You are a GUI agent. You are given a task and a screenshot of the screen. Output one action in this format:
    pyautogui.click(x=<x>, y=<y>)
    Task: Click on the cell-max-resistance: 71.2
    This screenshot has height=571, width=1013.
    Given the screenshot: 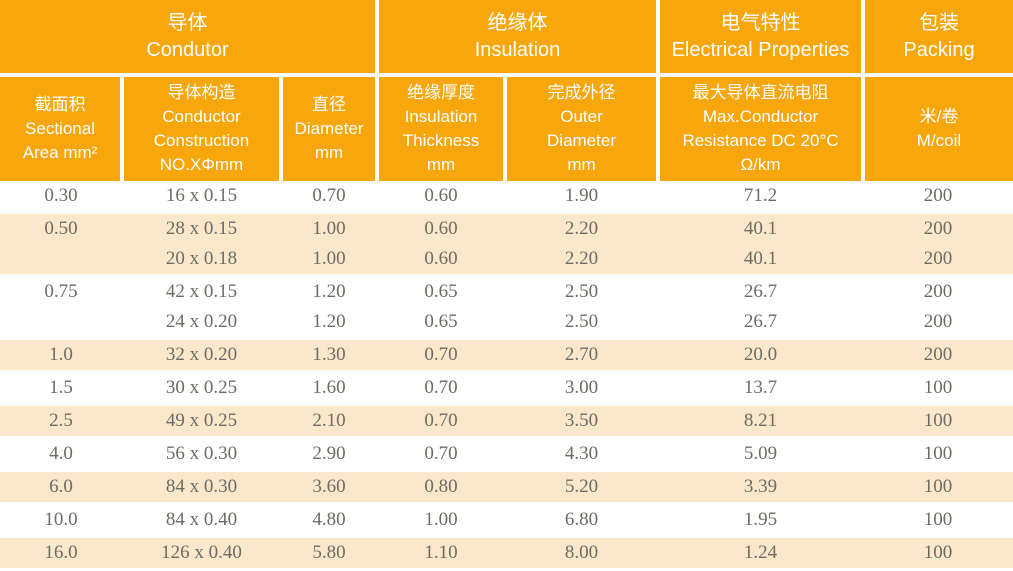 What is the action you would take?
    pyautogui.click(x=760, y=197)
    